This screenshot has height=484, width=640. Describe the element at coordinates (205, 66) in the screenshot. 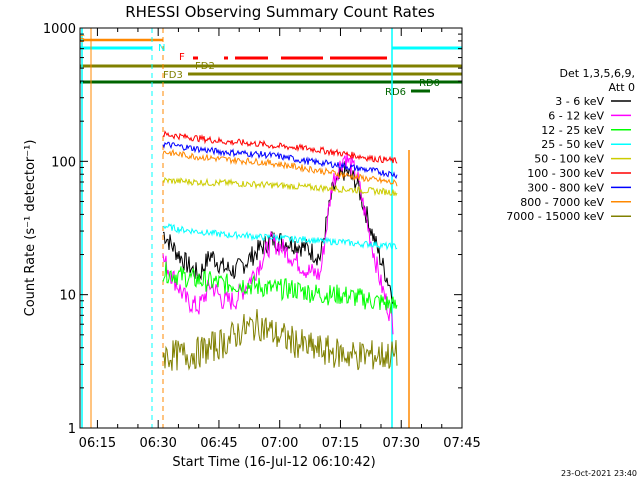

I see `annotation-fd2: FD2` at that location.